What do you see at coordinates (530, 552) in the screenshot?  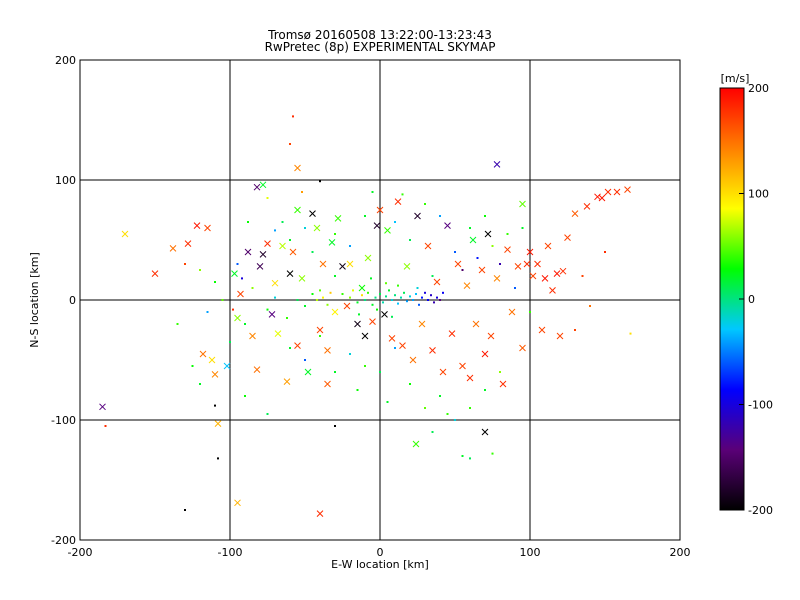 I see `x-tick-label: 100` at bounding box center [530, 552].